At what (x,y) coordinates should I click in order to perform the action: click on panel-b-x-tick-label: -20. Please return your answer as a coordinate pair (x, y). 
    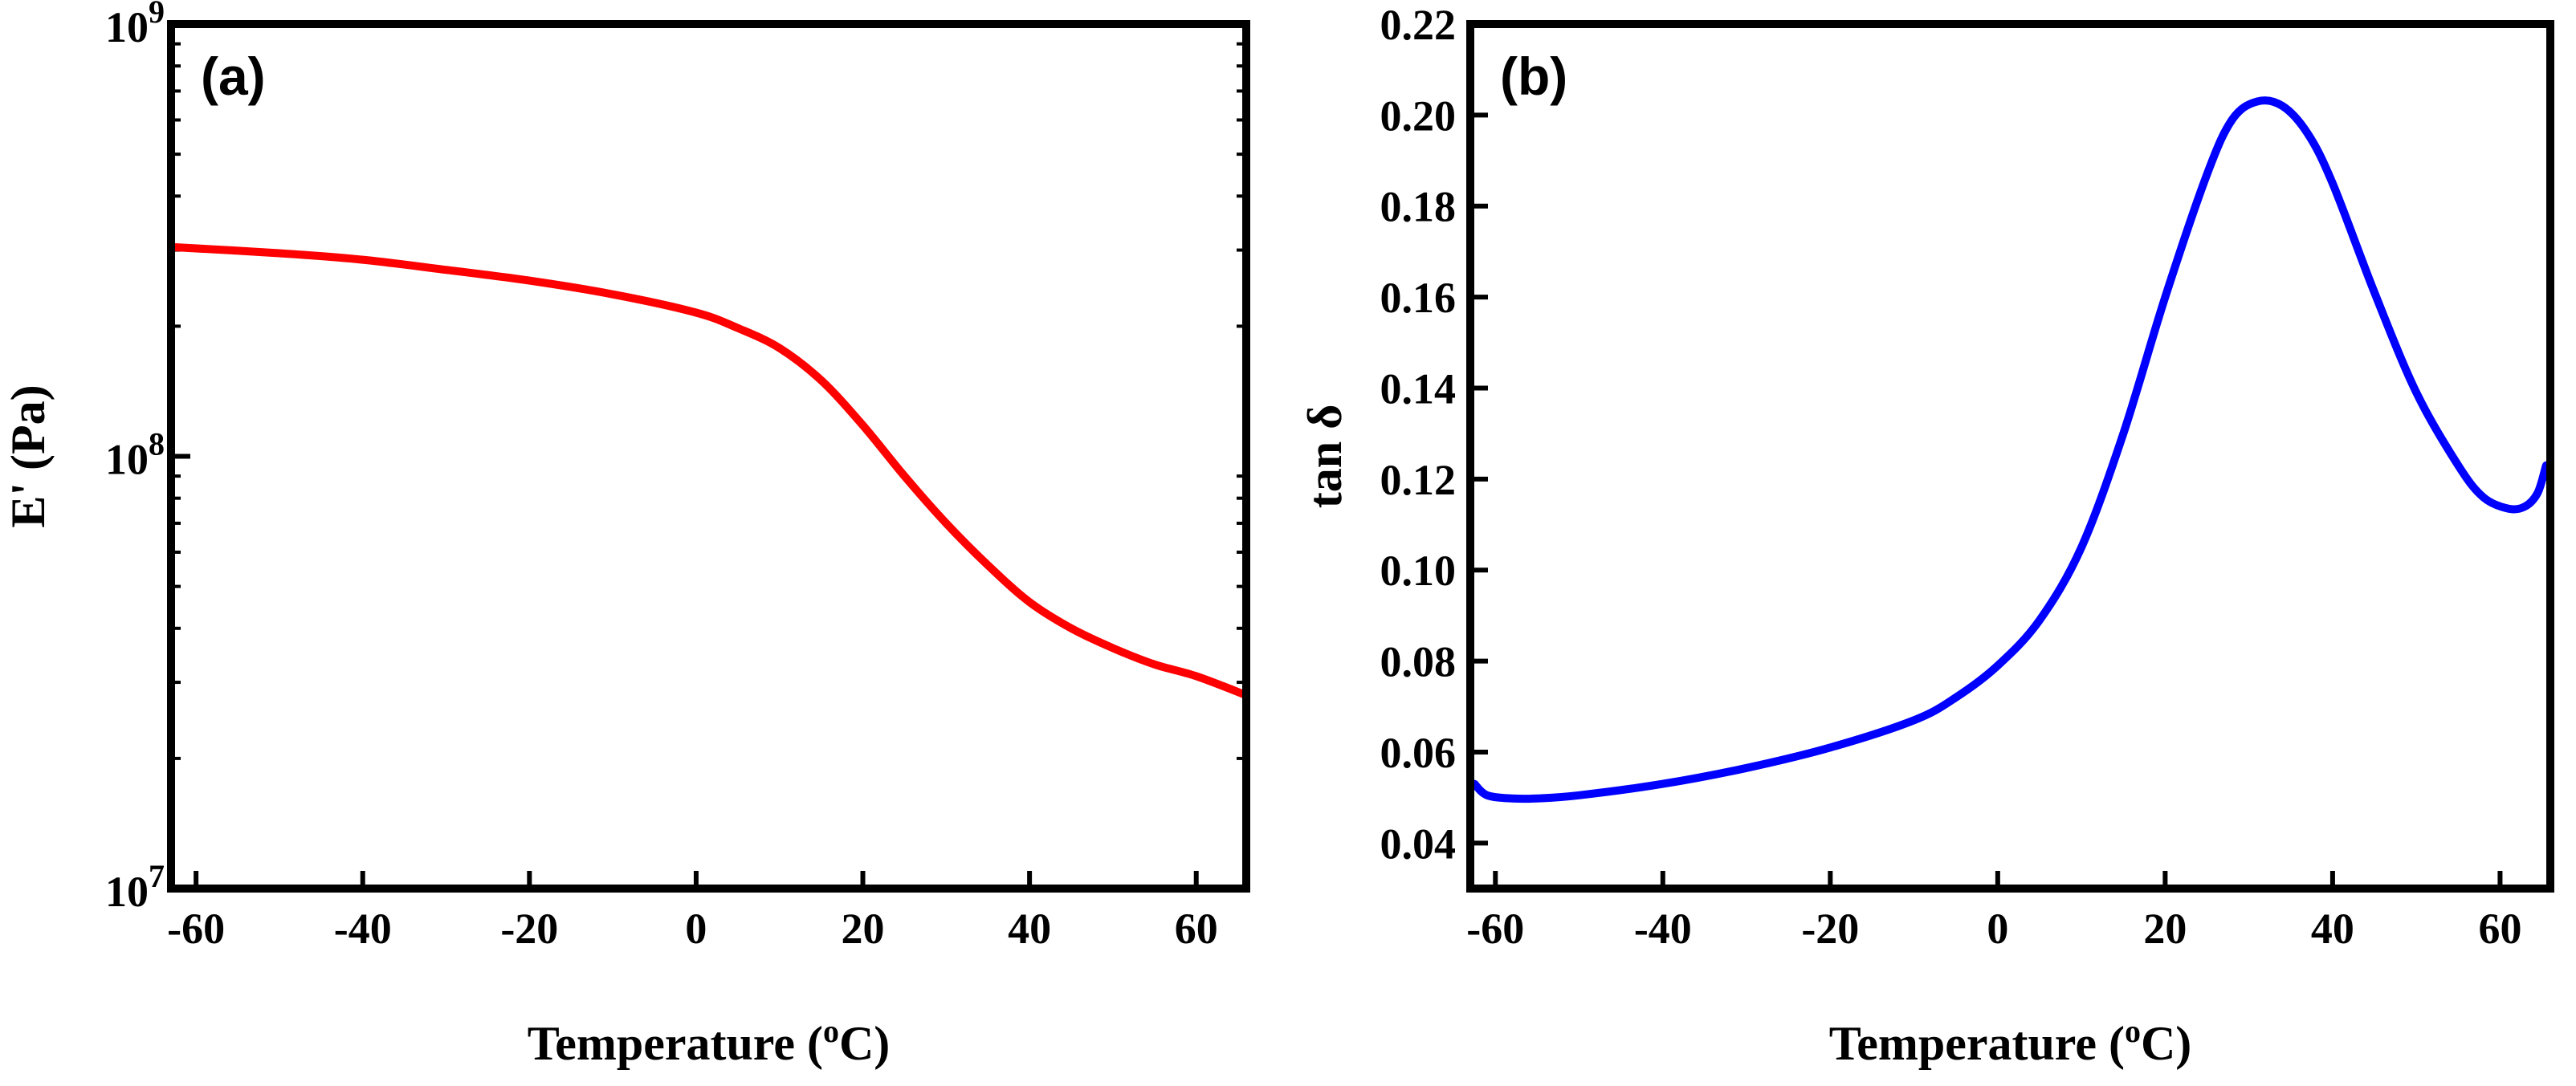
    Looking at the image, I should click on (1830, 929).